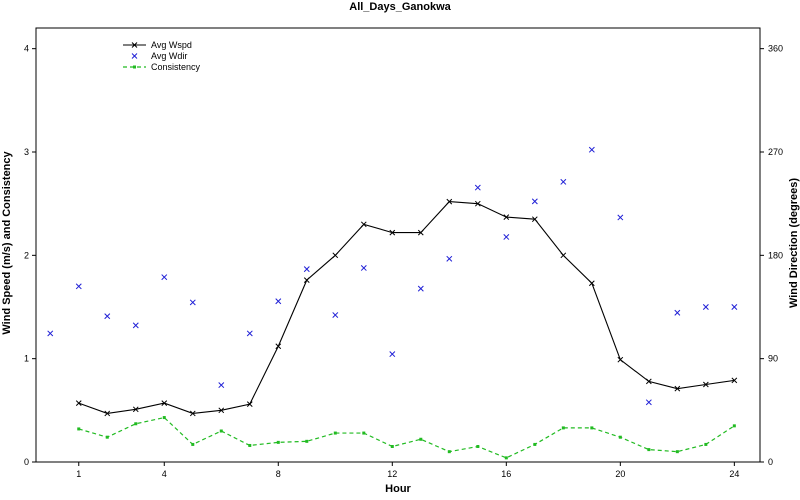 The image size is (800, 500). Describe the element at coordinates (78, 474) in the screenshot. I see `x-tick-label: 1` at that location.